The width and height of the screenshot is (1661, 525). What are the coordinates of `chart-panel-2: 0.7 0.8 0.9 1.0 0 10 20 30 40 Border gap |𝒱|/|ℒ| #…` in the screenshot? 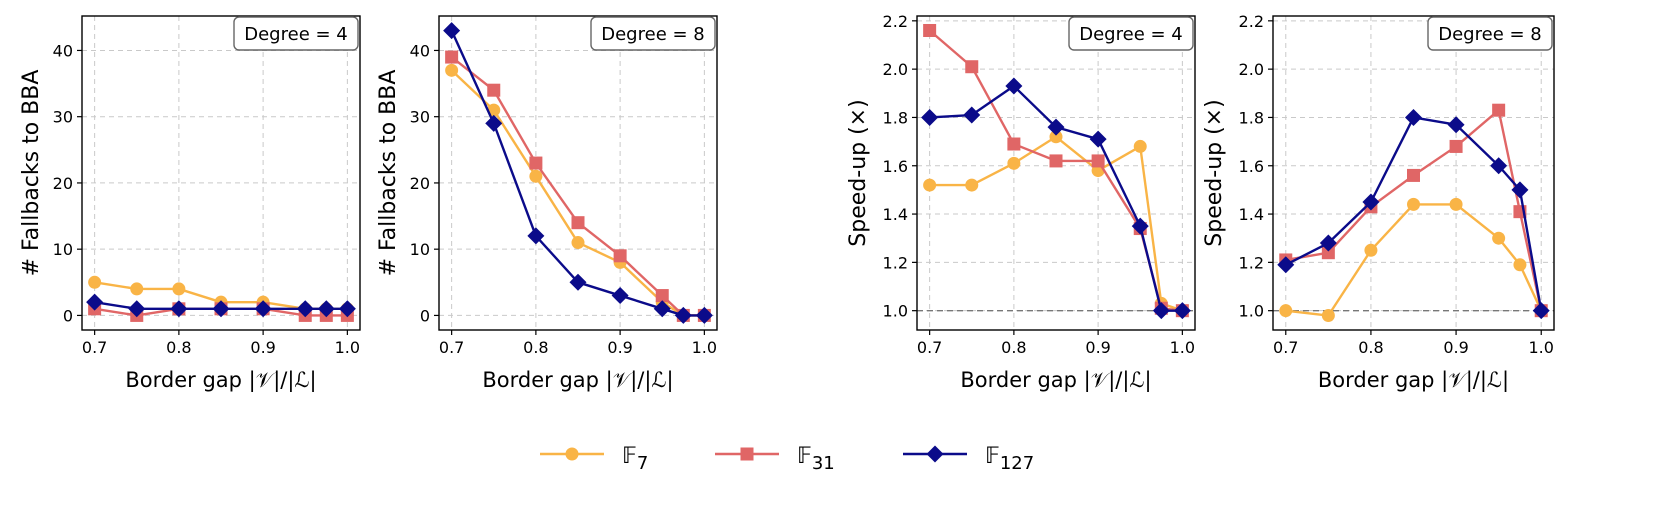 It's located at (547, 204).